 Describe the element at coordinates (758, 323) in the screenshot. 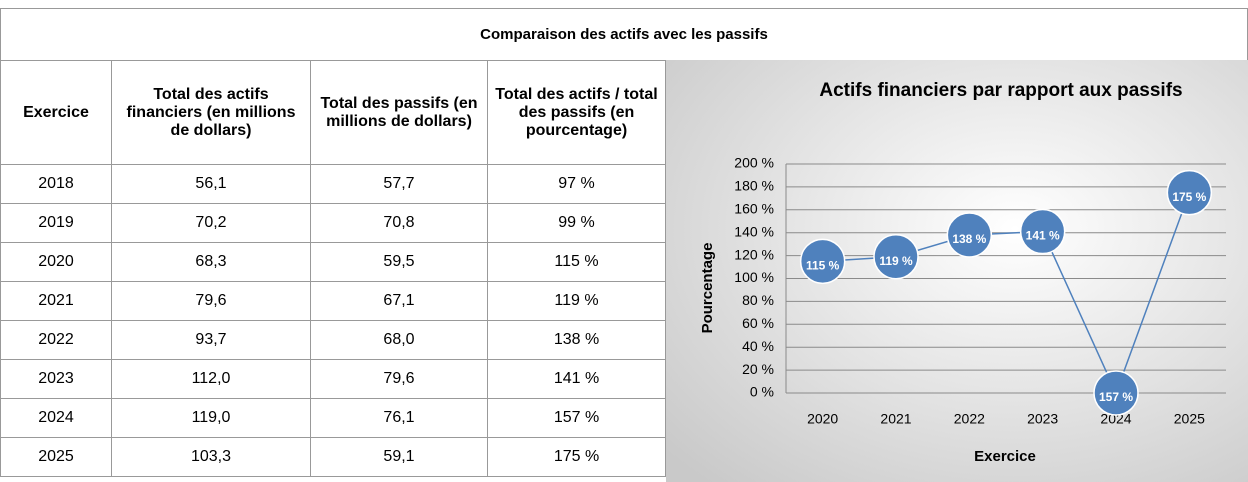

I see `y-tick-label: 60 %` at that location.